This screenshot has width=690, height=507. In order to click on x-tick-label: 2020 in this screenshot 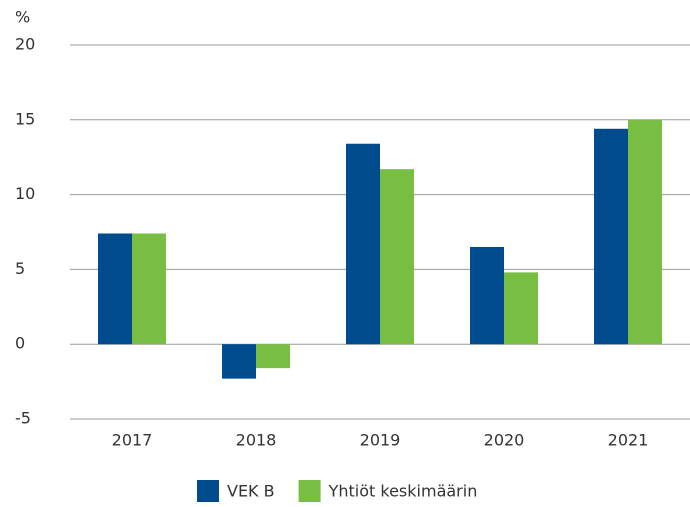, I will do `click(504, 440)`.